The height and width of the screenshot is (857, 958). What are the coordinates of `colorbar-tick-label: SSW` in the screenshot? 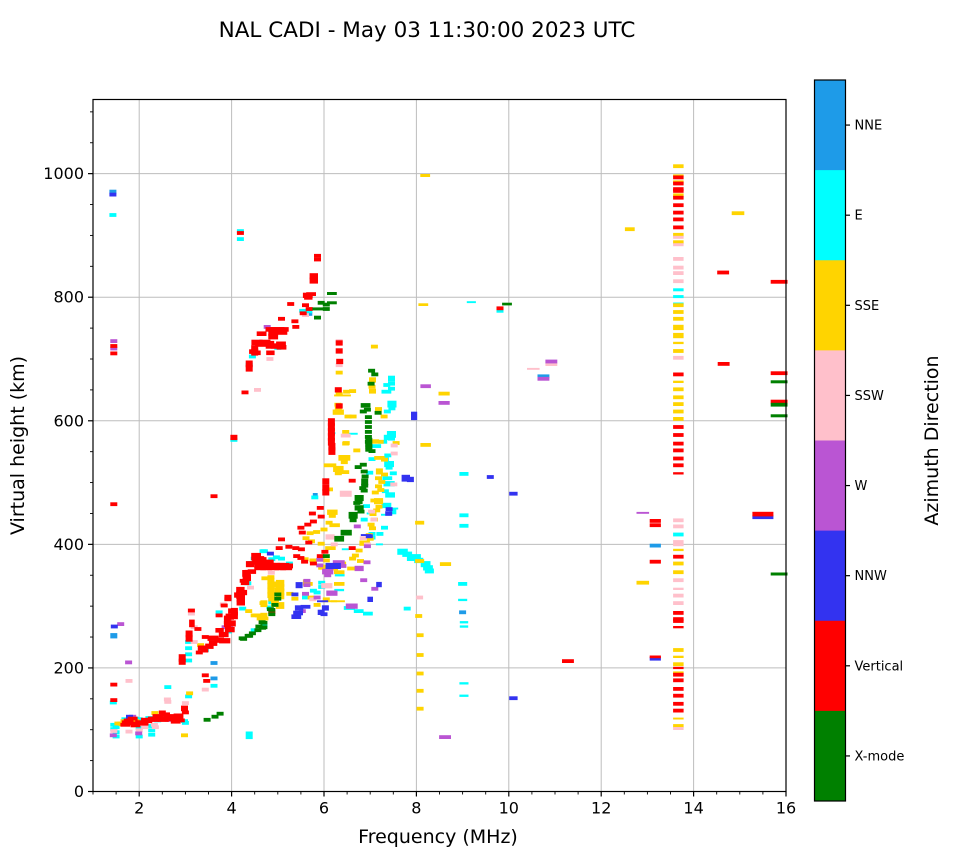 It's located at (870, 396).